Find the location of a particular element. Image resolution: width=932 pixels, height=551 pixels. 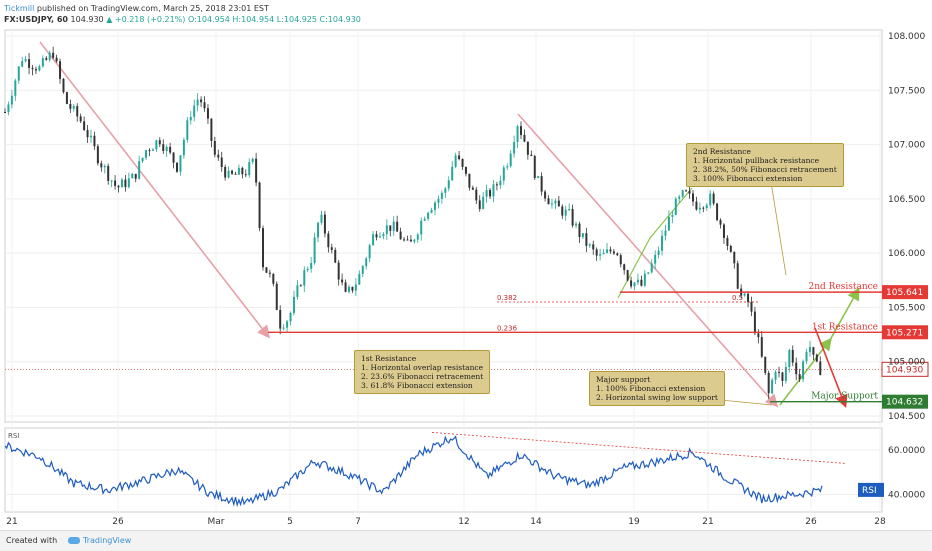

note-line: 2. Horizontal swing low support is located at coordinates (657, 397).